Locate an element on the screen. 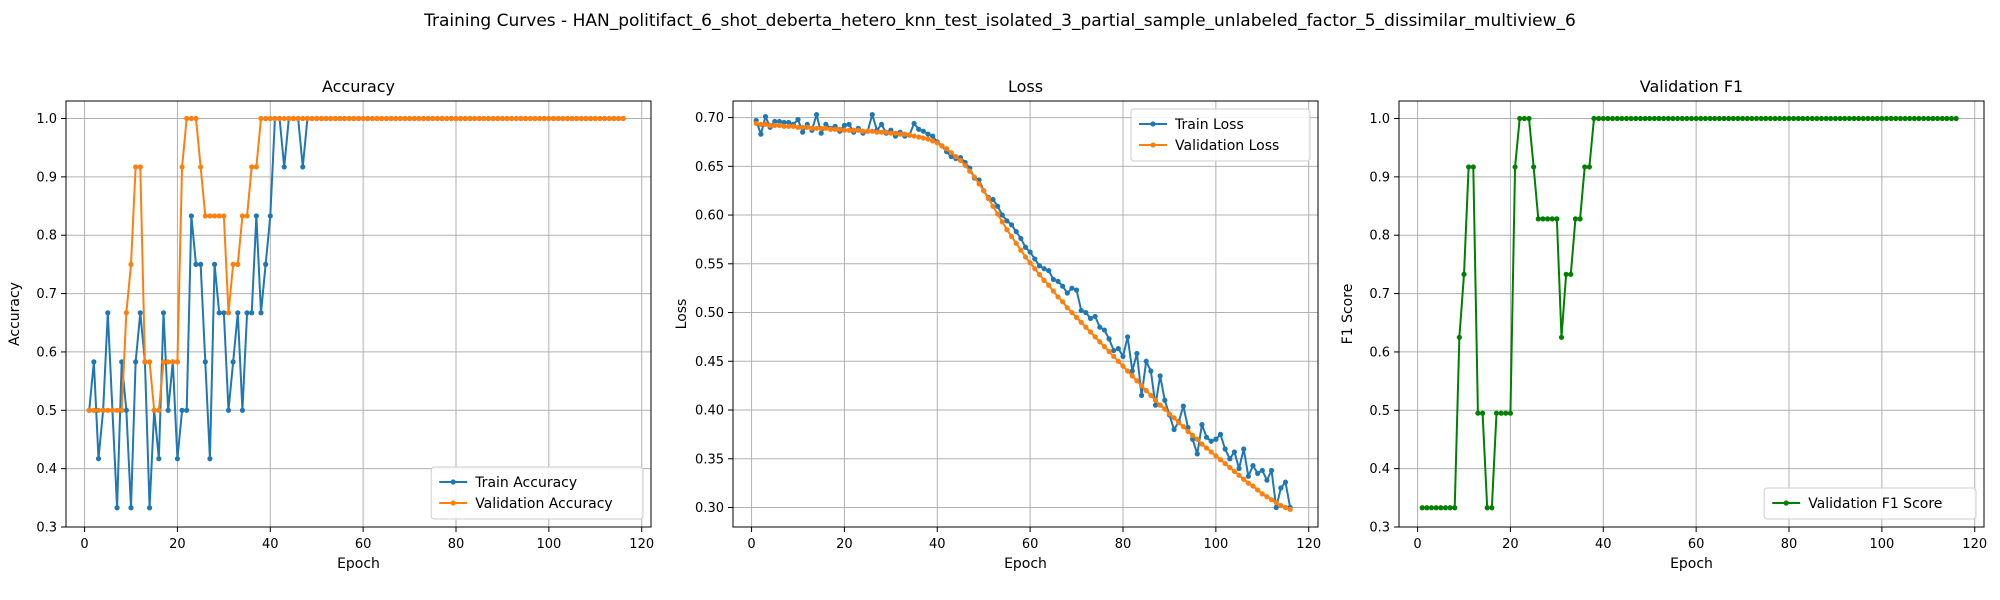 This screenshot has height=600, width=2000. chart-3-x-tick-label: 100 is located at coordinates (1881, 544).